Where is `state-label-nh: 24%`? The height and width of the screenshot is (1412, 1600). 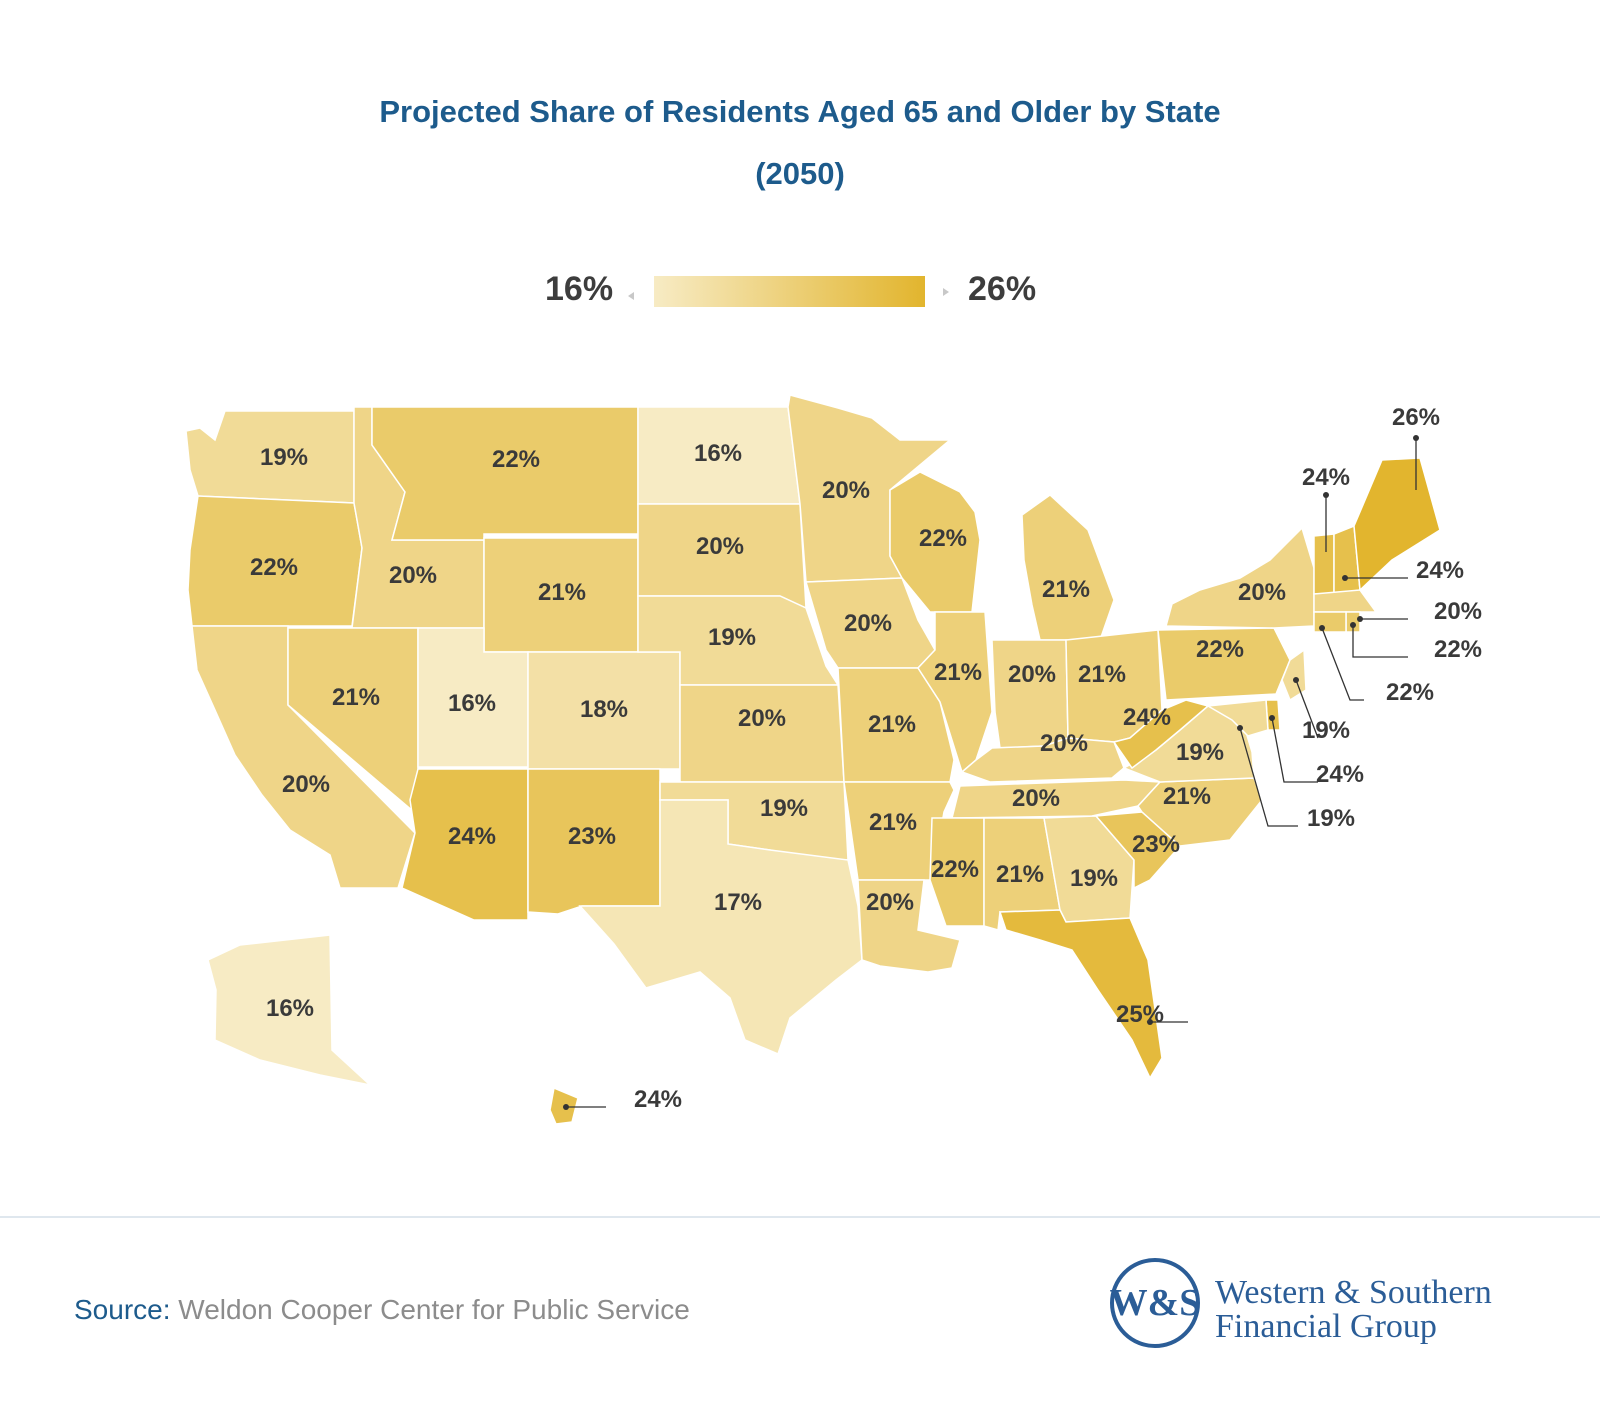
state-label-nh: 24% is located at coordinates (1440, 570).